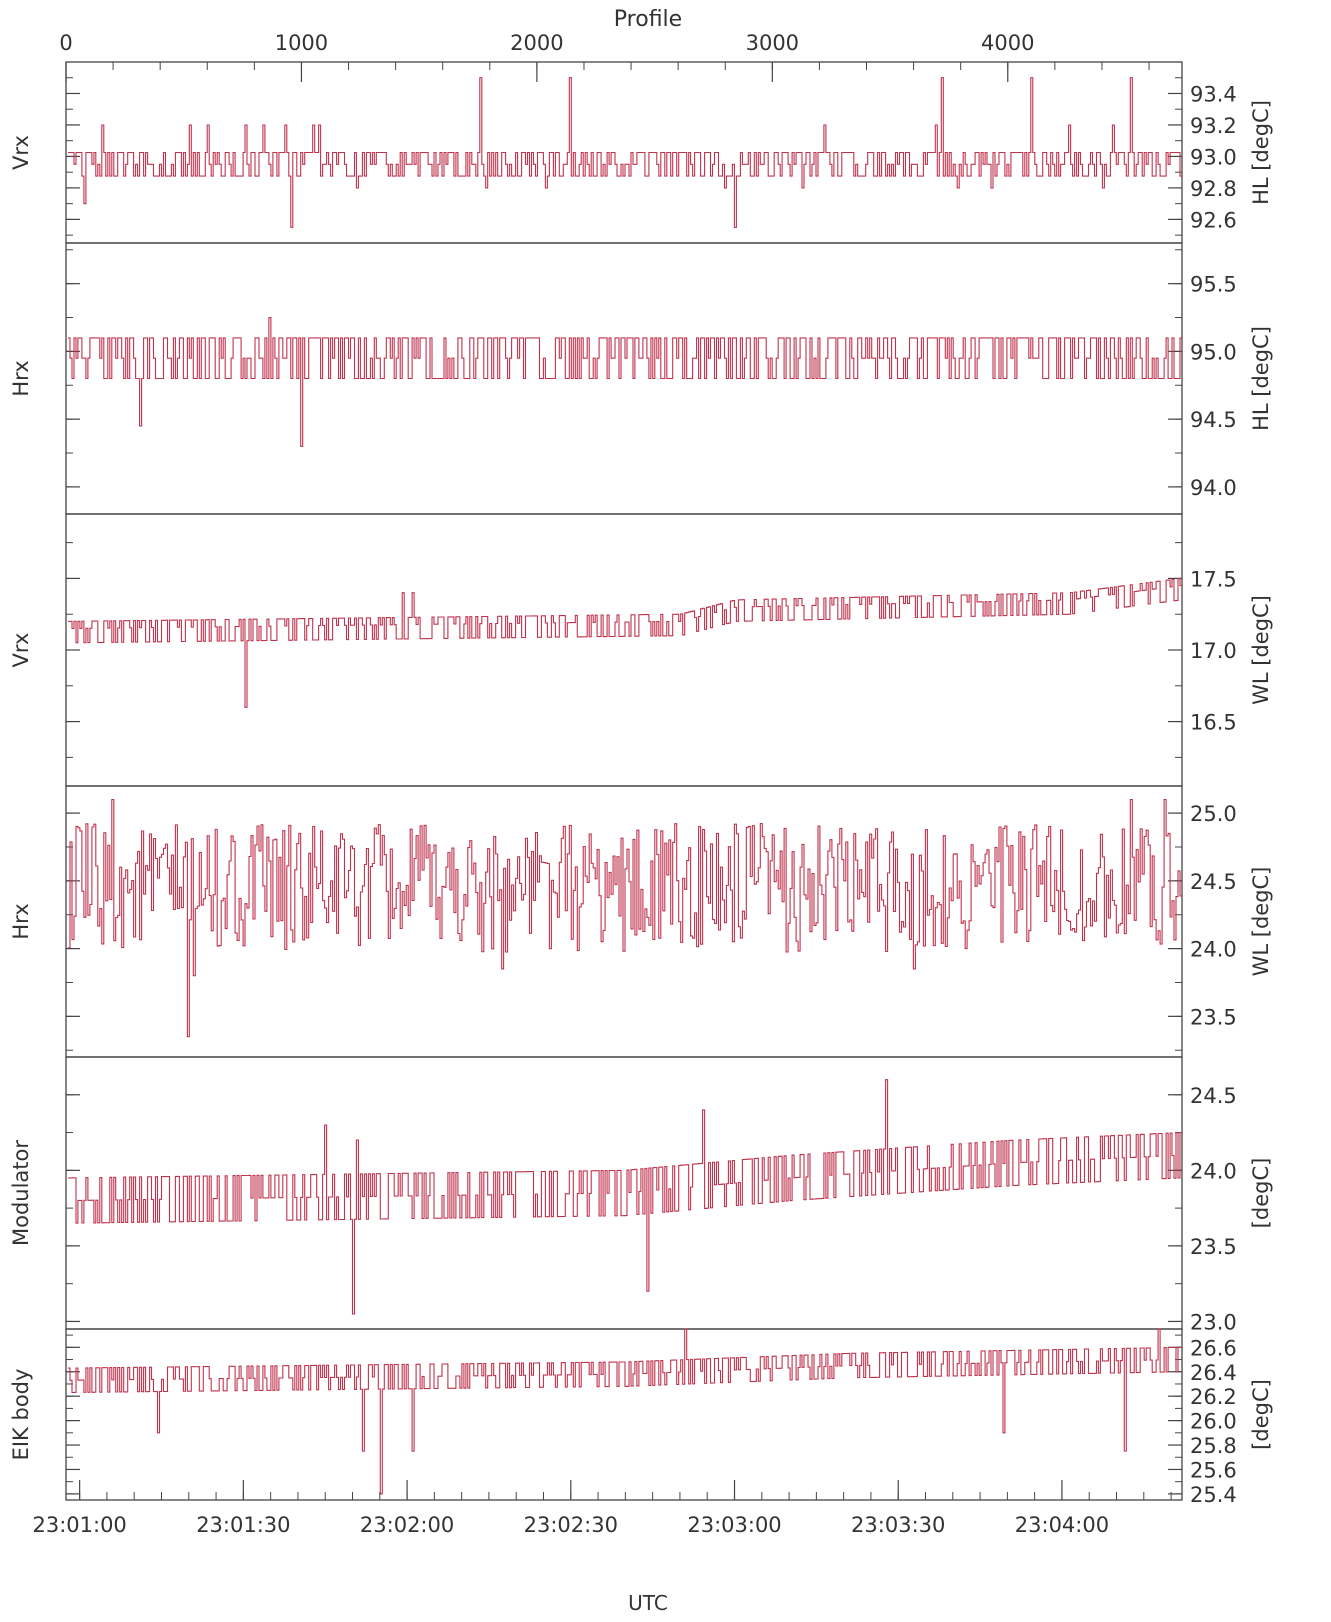 The width and height of the screenshot is (1331, 1622). I want to click on y-tick-label: 95.5, so click(1213, 285).